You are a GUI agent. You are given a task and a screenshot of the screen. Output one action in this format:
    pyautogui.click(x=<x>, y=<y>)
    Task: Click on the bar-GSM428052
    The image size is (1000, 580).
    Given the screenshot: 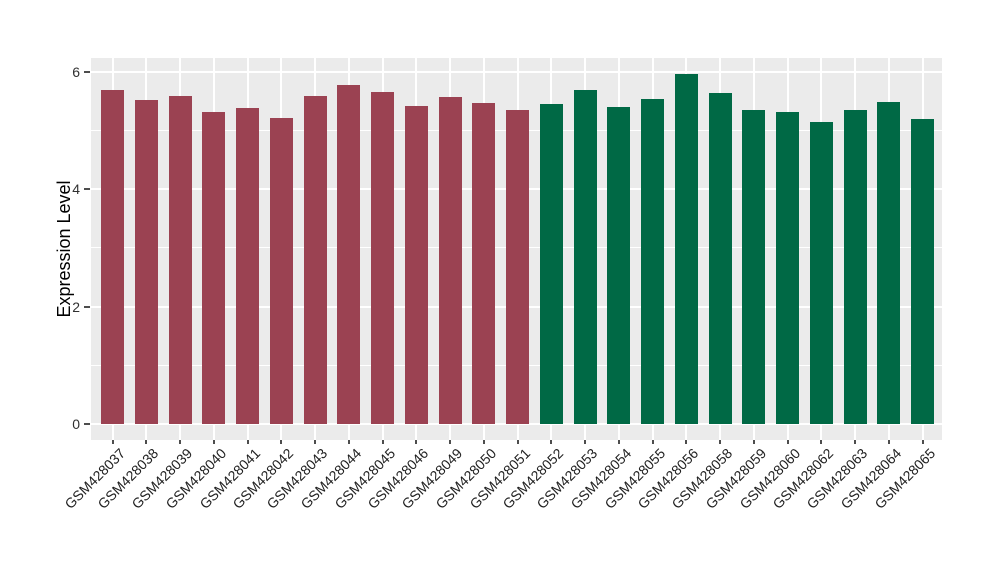 What is the action you would take?
    pyautogui.click(x=551, y=264)
    